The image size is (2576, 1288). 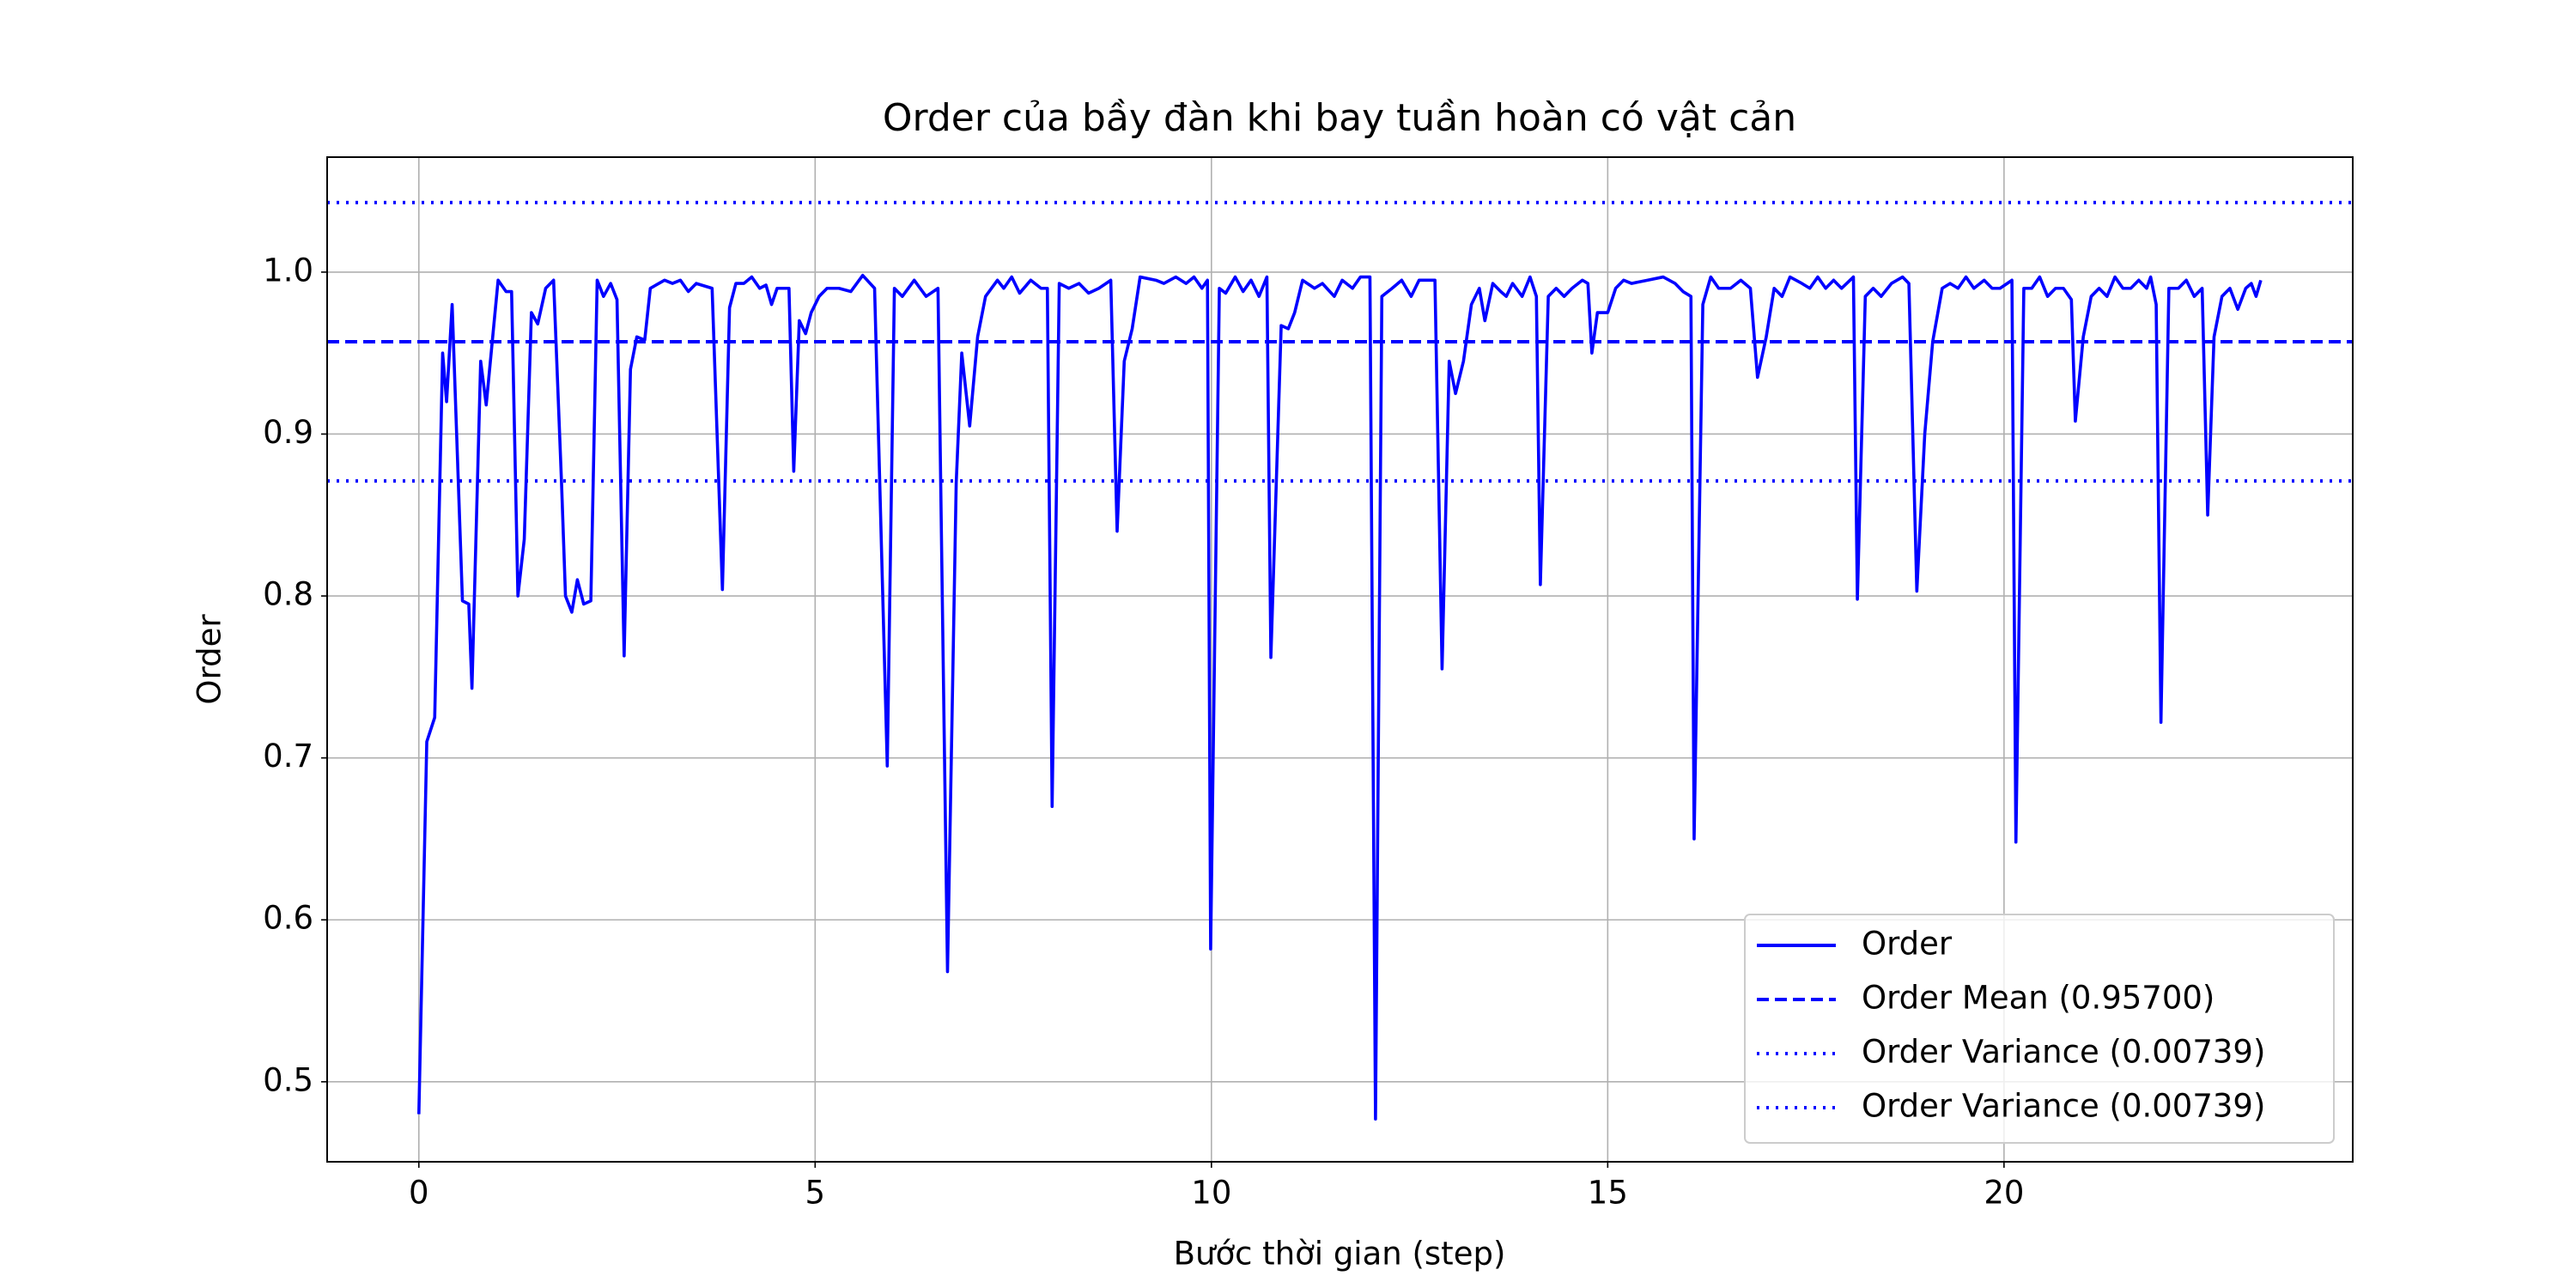 I want to click on y-tick-label: 1.0, so click(x=288, y=270).